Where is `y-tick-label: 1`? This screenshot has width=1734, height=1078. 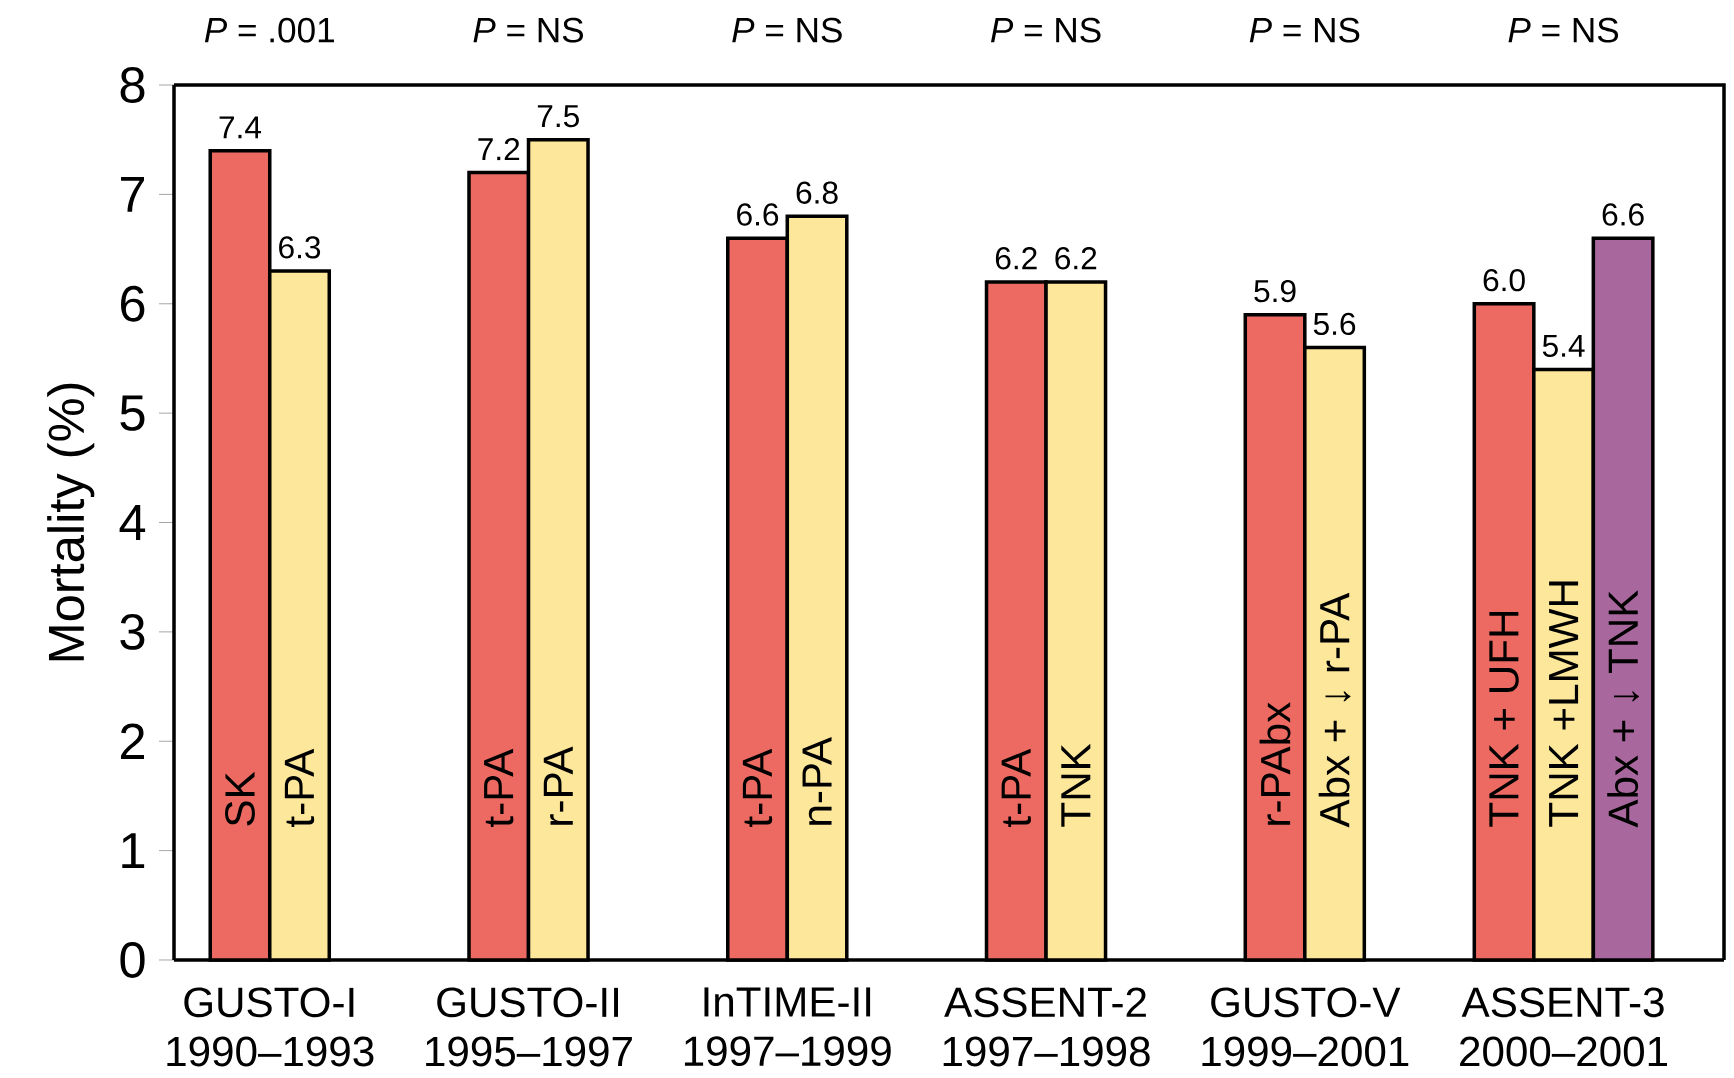 y-tick-label: 1 is located at coordinates (133, 850).